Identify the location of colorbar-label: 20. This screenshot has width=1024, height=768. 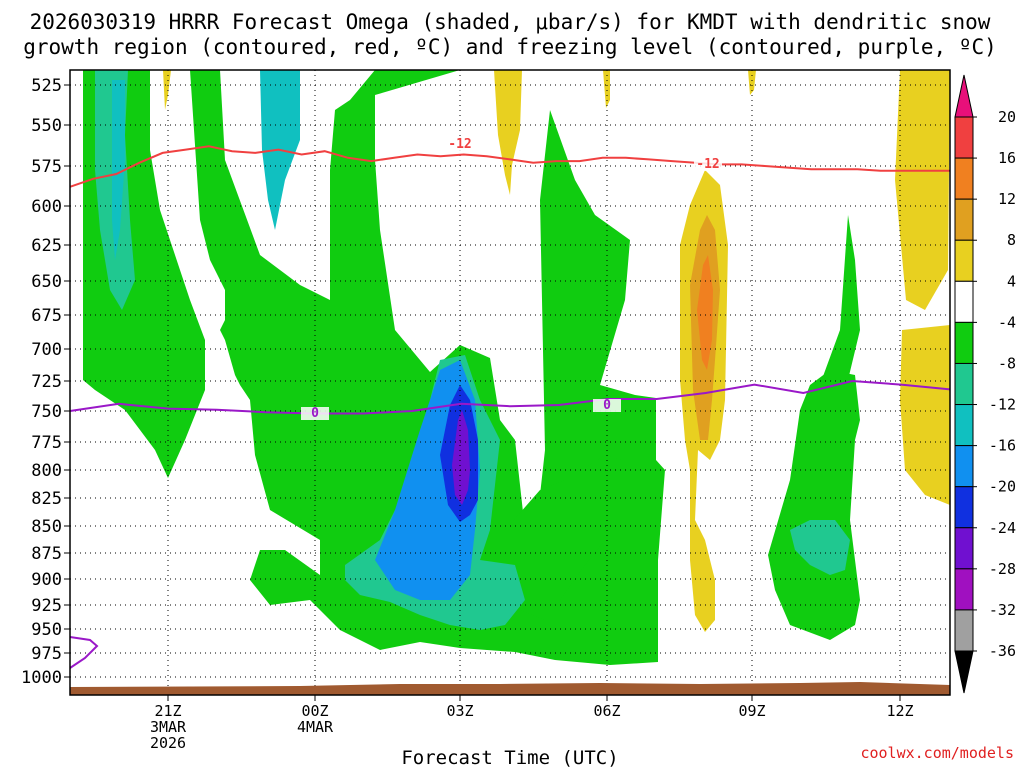
(1007, 117).